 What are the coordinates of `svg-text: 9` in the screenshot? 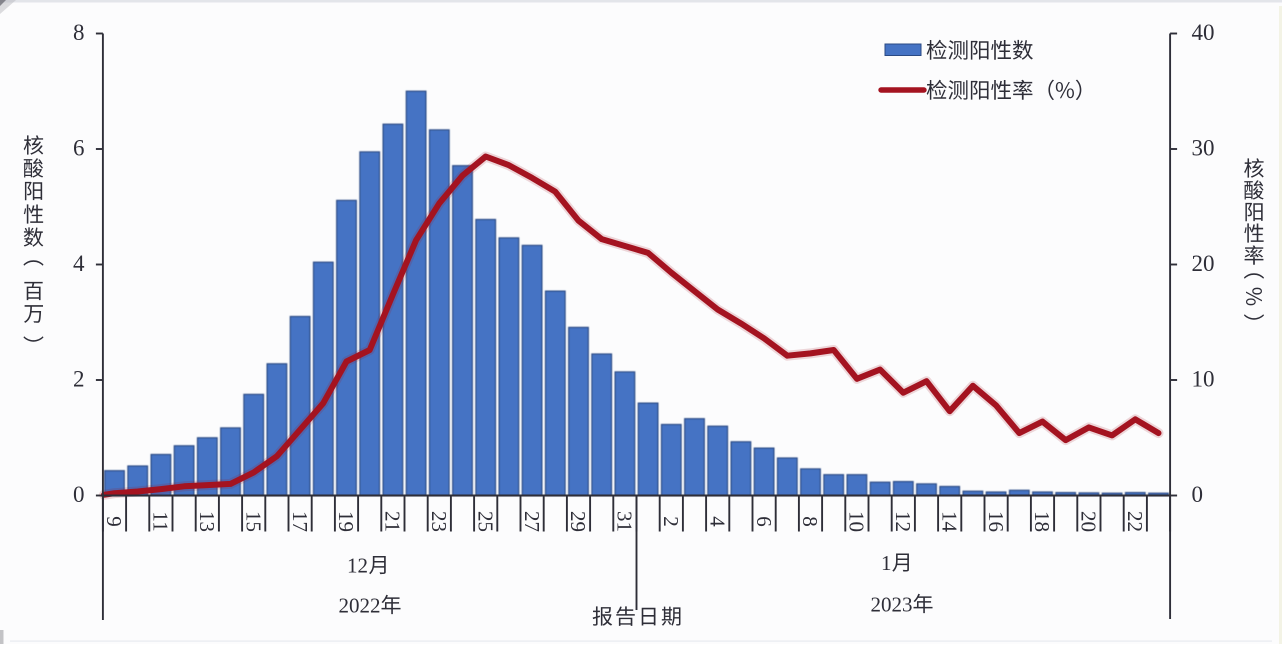 It's located at (114, 521).